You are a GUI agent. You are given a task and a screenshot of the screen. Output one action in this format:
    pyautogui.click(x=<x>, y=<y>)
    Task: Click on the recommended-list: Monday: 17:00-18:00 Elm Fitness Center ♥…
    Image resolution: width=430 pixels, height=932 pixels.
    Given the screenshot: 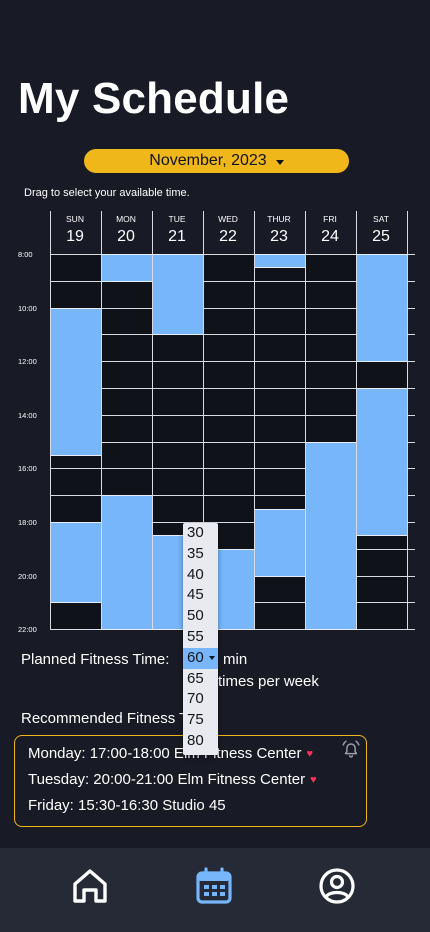 What is the action you would take?
    pyautogui.click(x=190, y=781)
    